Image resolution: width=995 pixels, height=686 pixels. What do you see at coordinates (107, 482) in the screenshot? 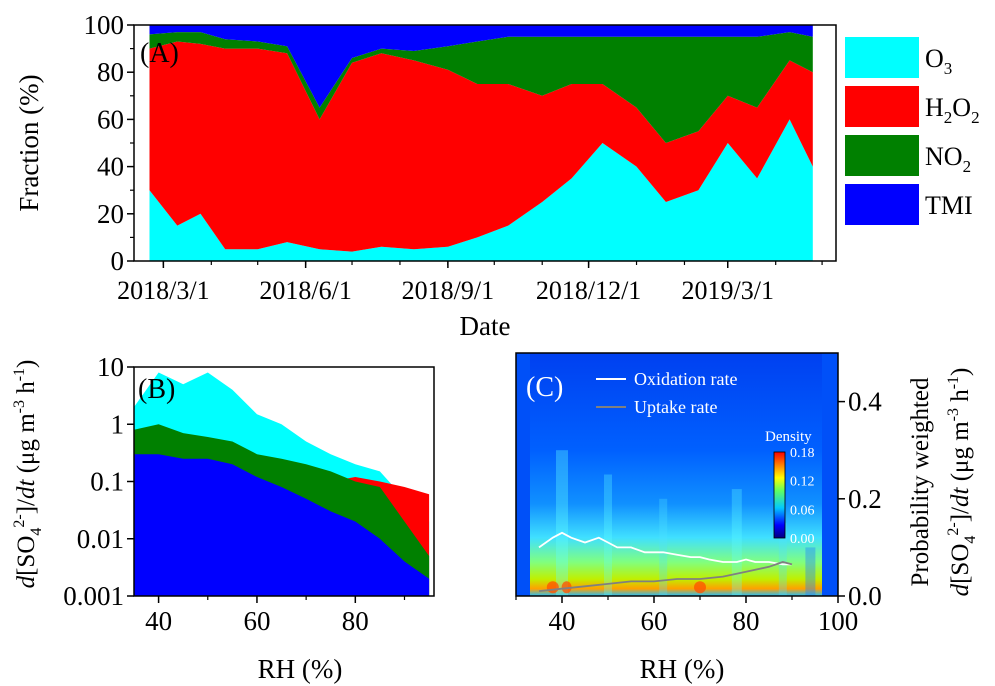
I see `y-tick-label: 0.1` at bounding box center [107, 482].